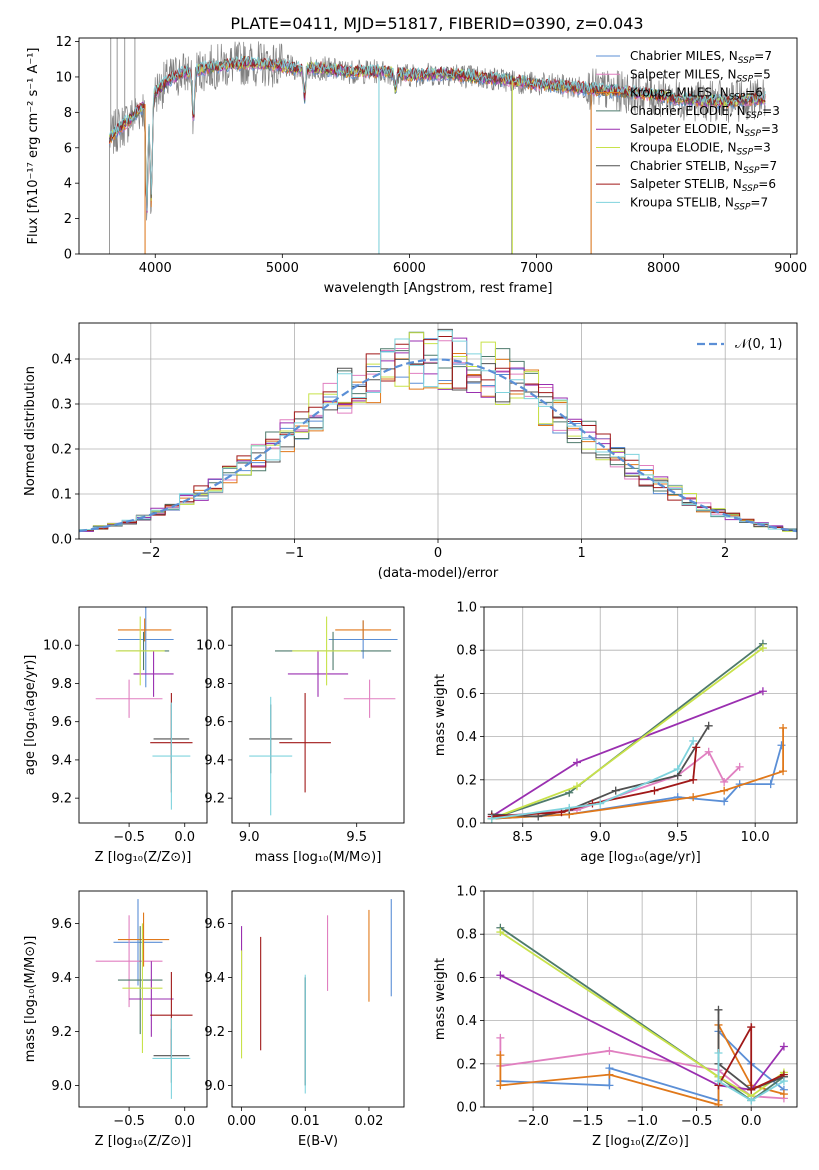 The height and width of the screenshot is (1170, 819). I want to click on x-tick-label: 0.0, so click(184, 1121).